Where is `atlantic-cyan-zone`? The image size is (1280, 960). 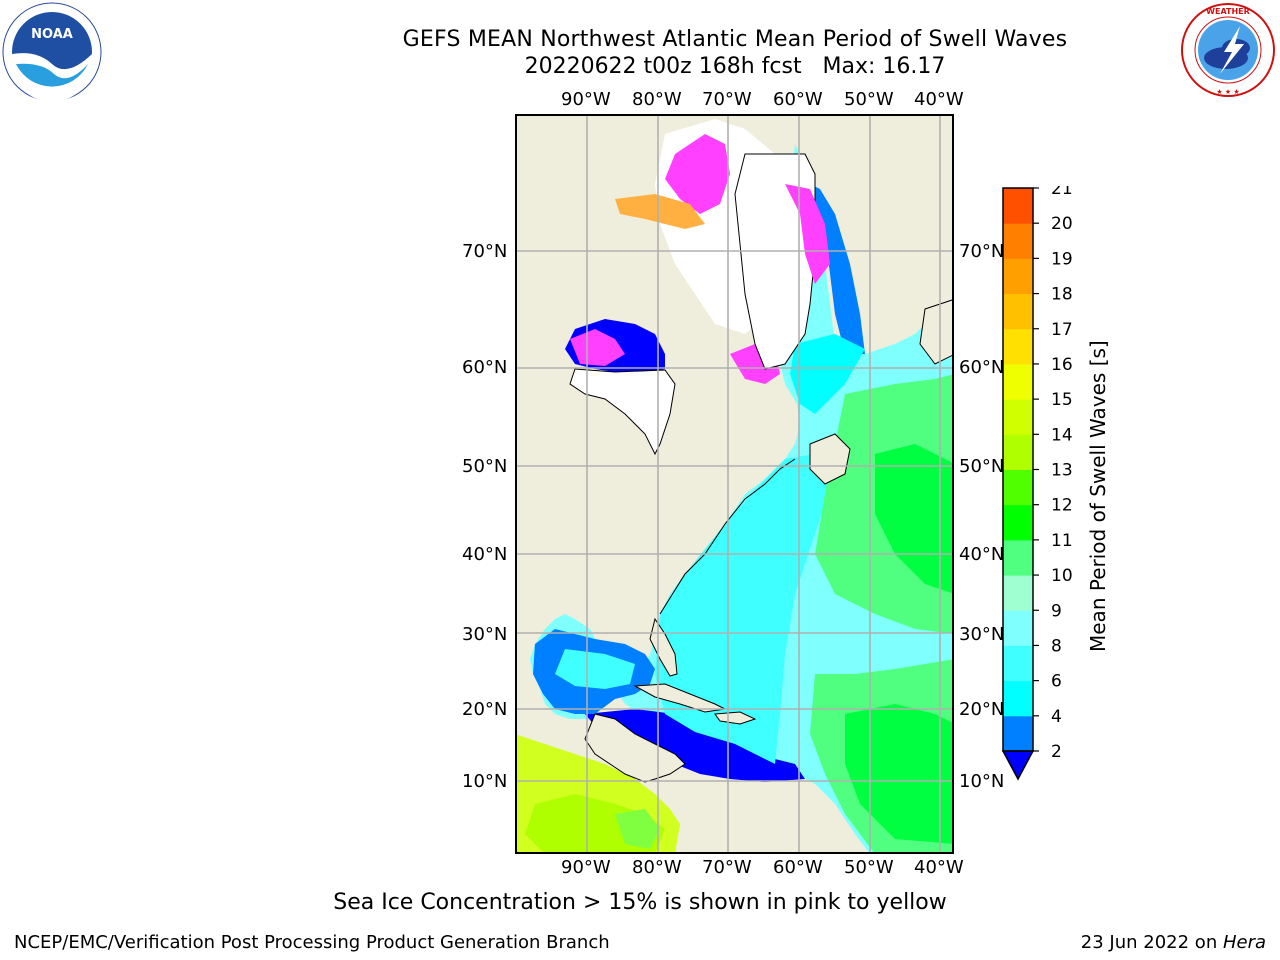 atlantic-cyan-zone is located at coordinates (745, 609).